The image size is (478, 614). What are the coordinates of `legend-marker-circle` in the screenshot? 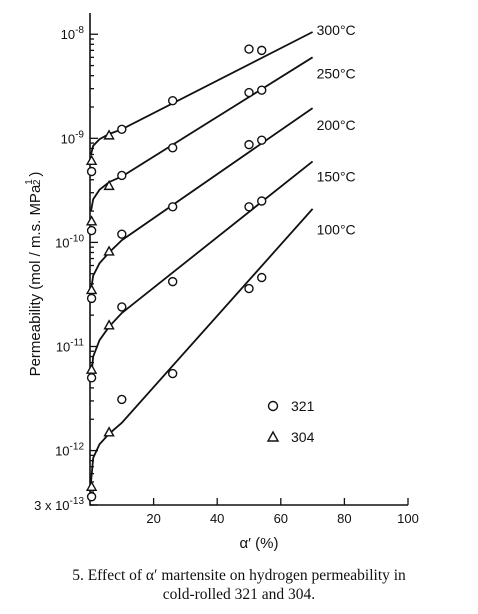 It's located at (273, 406).